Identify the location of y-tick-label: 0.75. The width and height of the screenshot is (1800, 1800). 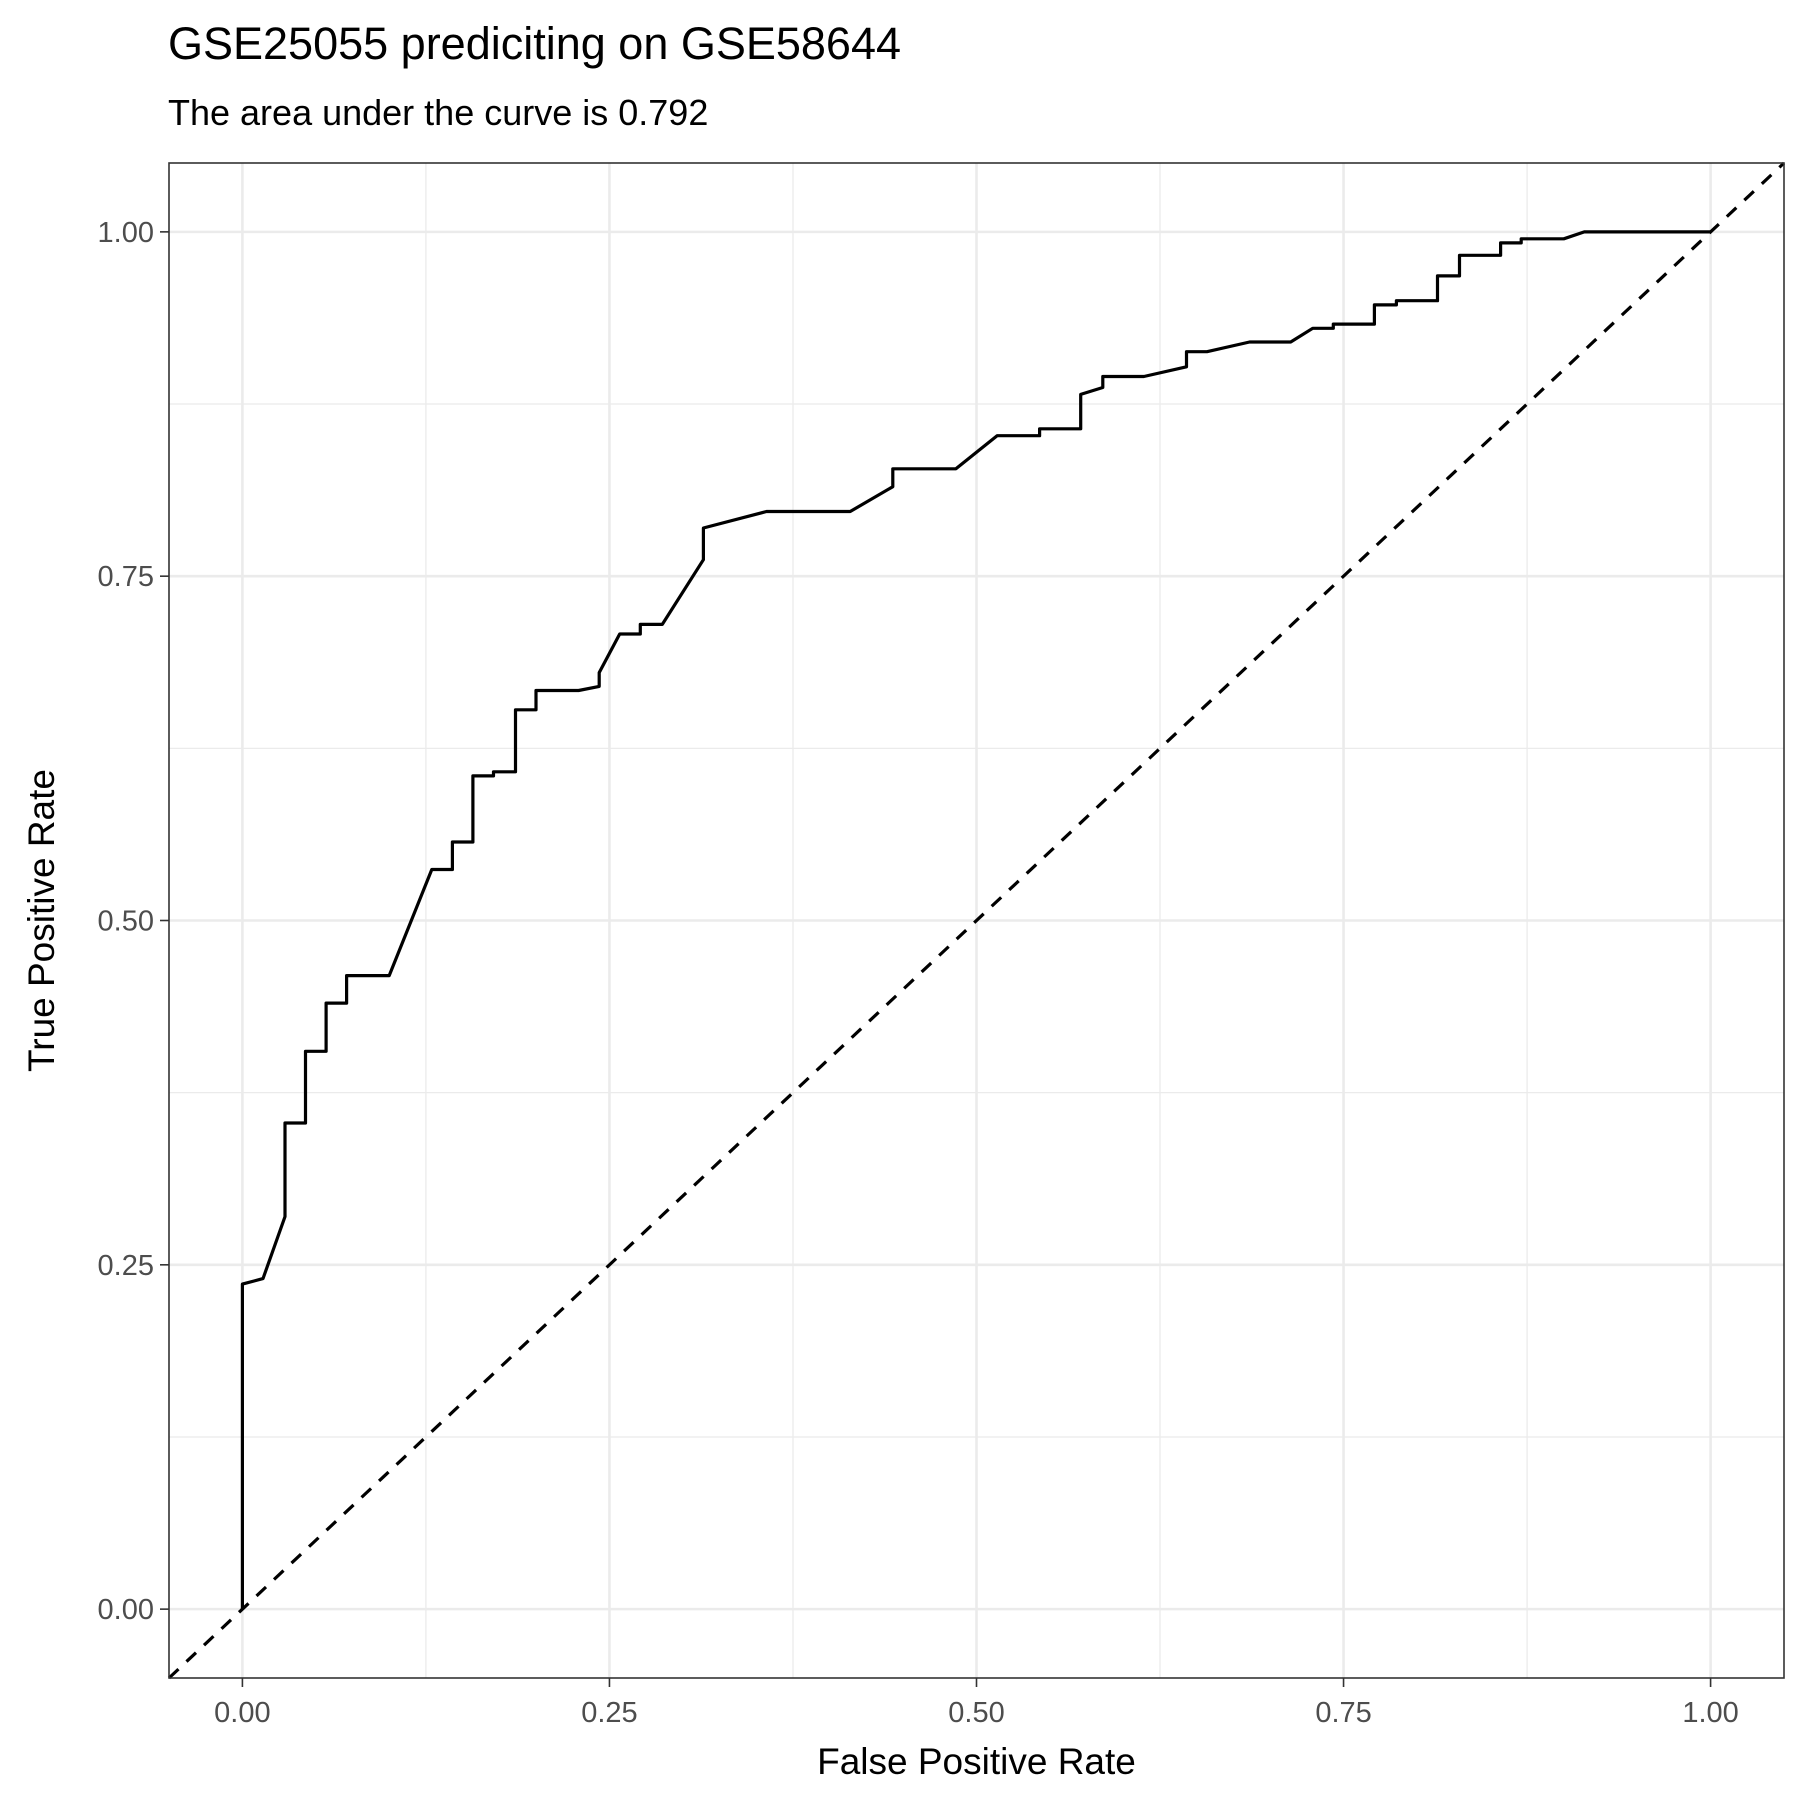
(126, 577).